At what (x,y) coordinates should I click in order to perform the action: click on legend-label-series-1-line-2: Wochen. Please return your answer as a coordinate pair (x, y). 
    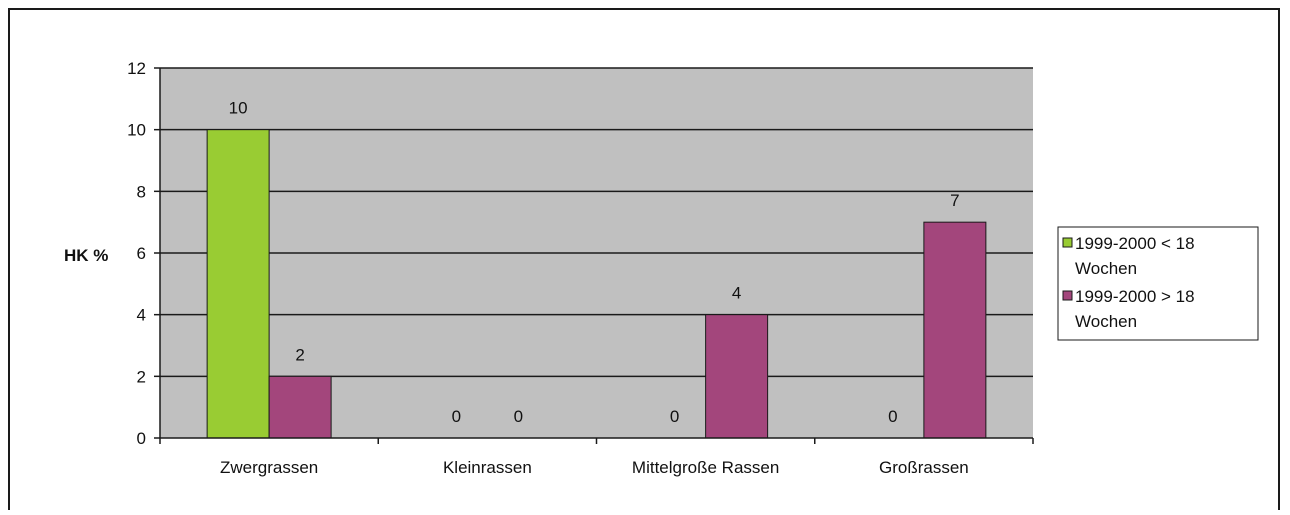
    Looking at the image, I should click on (1106, 268).